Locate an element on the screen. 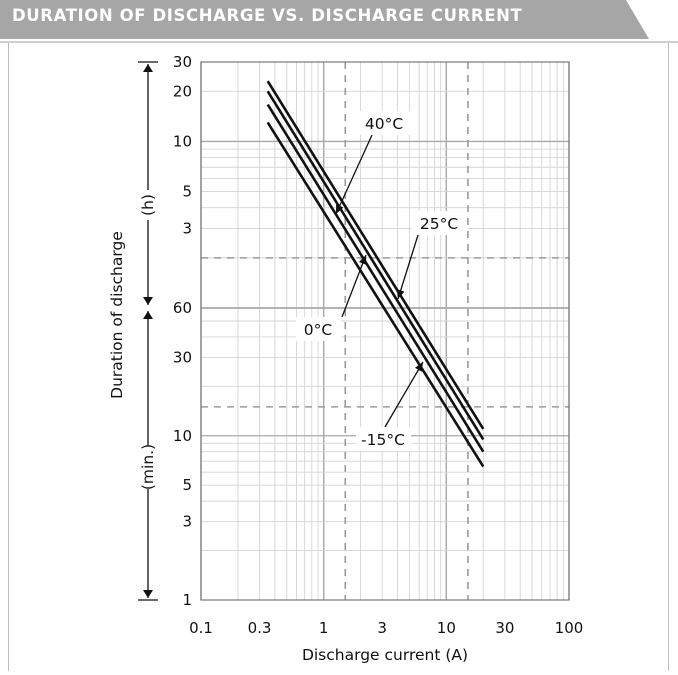 This screenshot has height=675, width=678. x-tick-label: 1 is located at coordinates (324, 628).